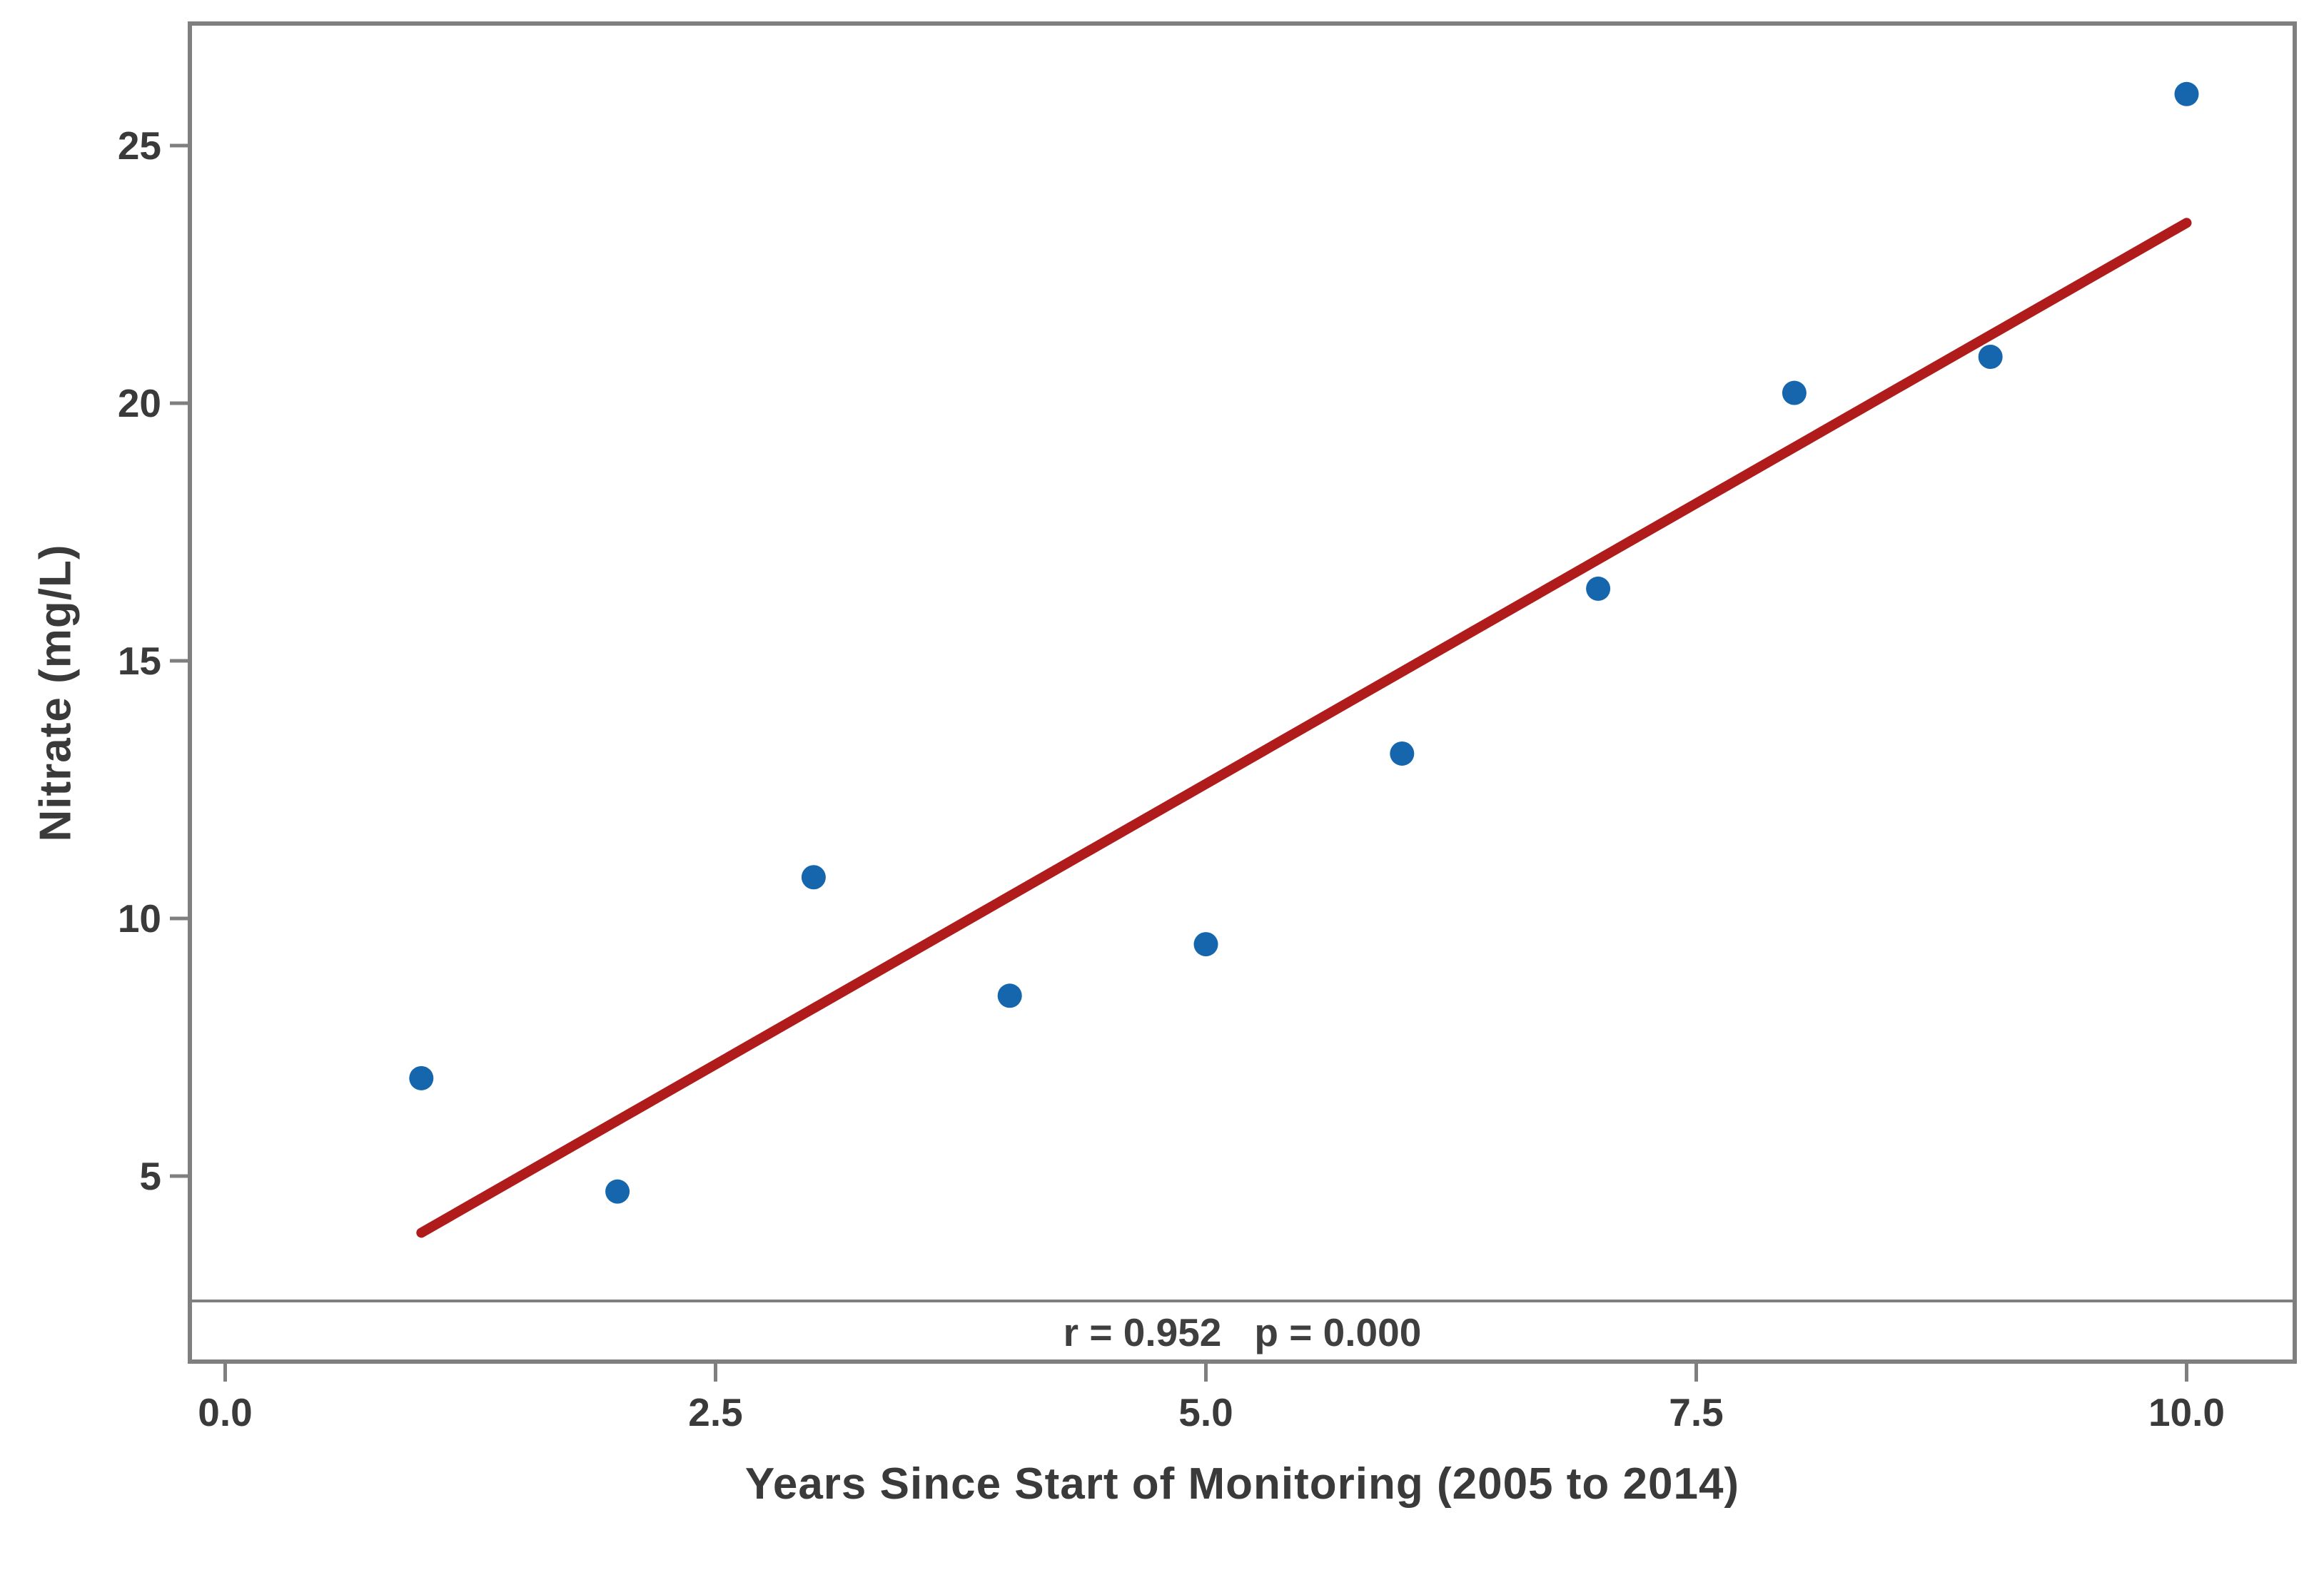 This screenshot has height=1570, width=2324. I want to click on correlation-r-value: r = 0.952, so click(1142, 1332).